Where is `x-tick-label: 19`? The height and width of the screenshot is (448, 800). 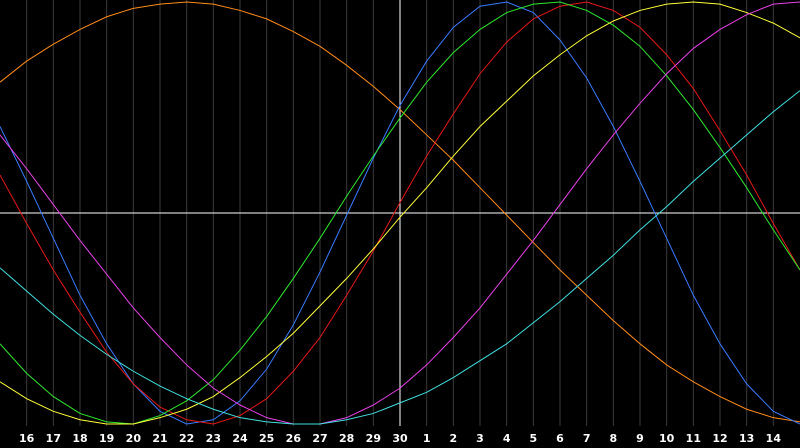
x-tick-label: 19 is located at coordinates (106, 438).